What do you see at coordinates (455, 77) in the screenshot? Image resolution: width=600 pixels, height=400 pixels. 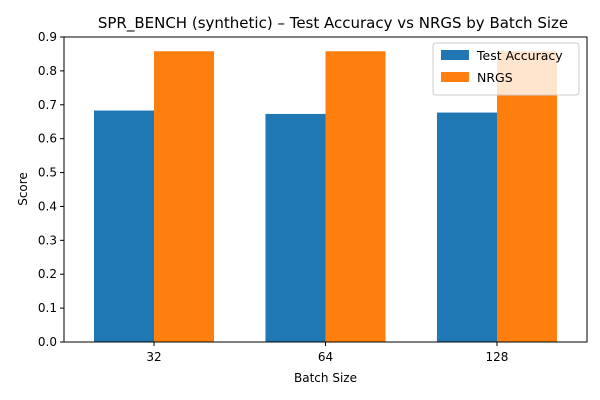 I see `legend-swatch-nrgs` at bounding box center [455, 77].